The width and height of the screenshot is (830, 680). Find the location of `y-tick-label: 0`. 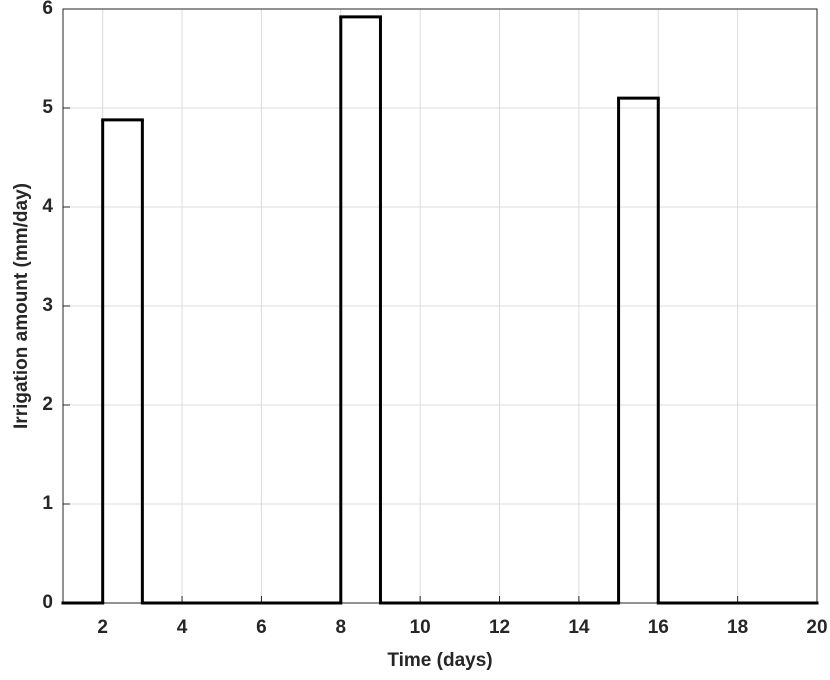

y-tick-label: 0 is located at coordinates (47, 602).